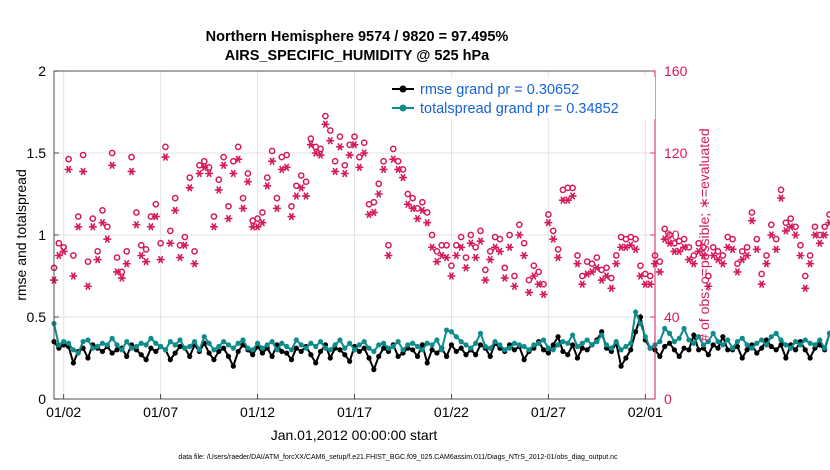  What do you see at coordinates (354, 435) in the screenshot?
I see `x-axis-label: Jan.01,2012 00:00:00 start` at bounding box center [354, 435].